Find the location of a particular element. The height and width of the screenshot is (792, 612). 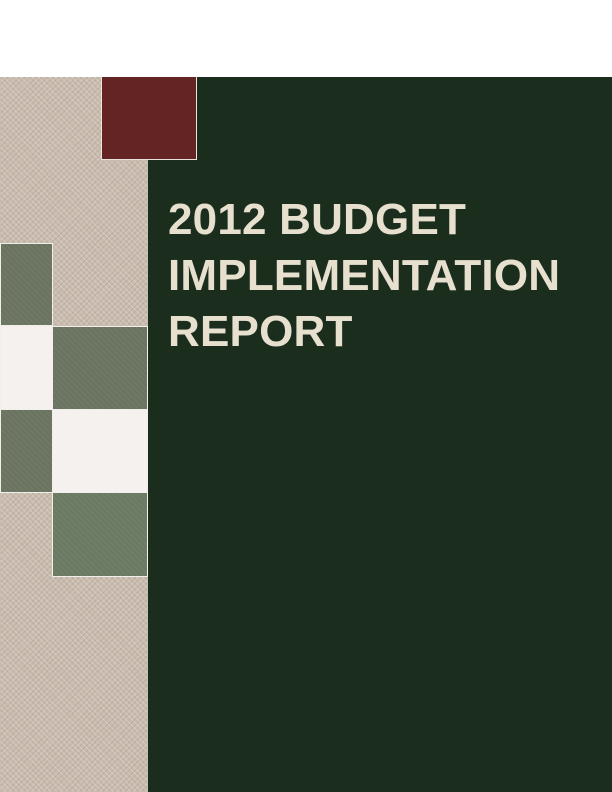

report-title-line-1: 2012 BUDGET is located at coordinates (317, 219).